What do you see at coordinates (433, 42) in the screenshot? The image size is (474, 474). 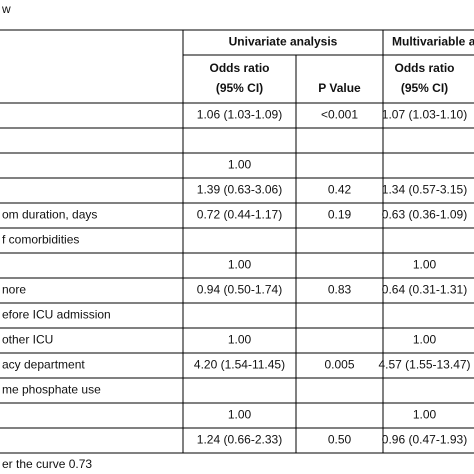 I see `group-header: Multivariable a` at bounding box center [433, 42].